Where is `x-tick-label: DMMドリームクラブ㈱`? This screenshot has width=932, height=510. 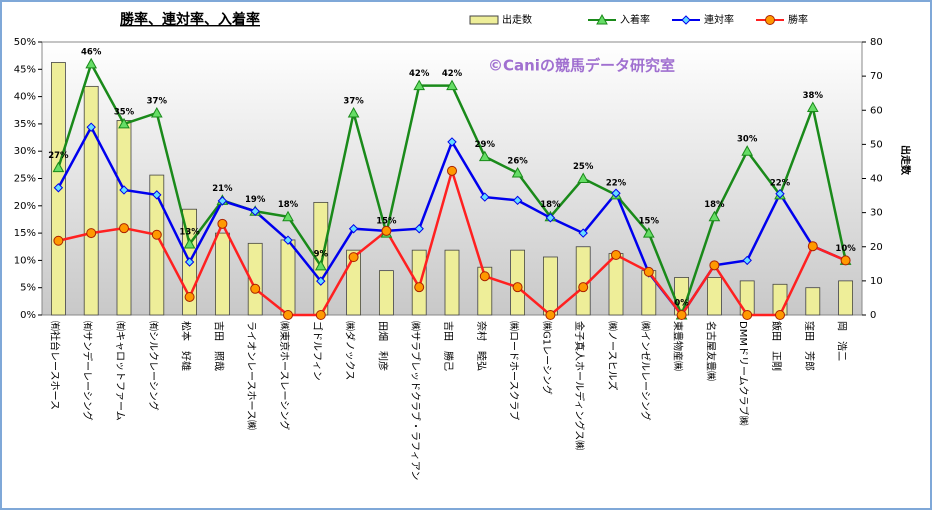
x-tick-label: DMMドリームクラブ㈱ is located at coordinates (743, 373).